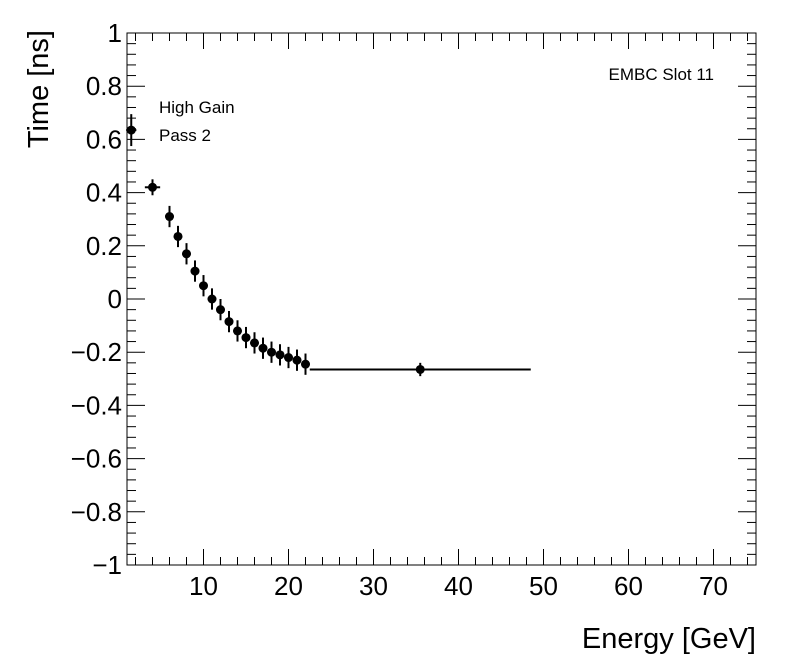  I want to click on y-tick-labels: −1 −0.8 −0.6 −0.4 −0.2 0 0.2 0.4 0.6 0.8 1, so click(96, 299).